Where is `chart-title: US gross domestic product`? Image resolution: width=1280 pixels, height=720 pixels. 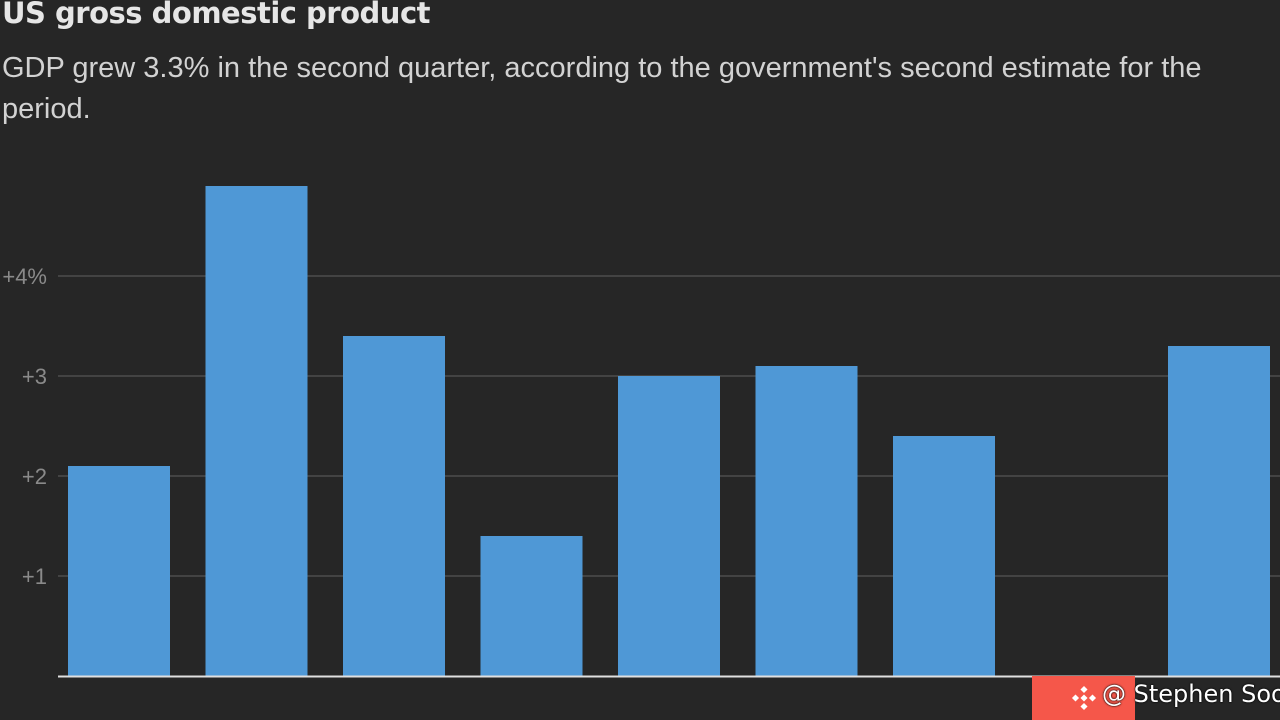
chart-title: US gross domestic product is located at coordinates (216, 15).